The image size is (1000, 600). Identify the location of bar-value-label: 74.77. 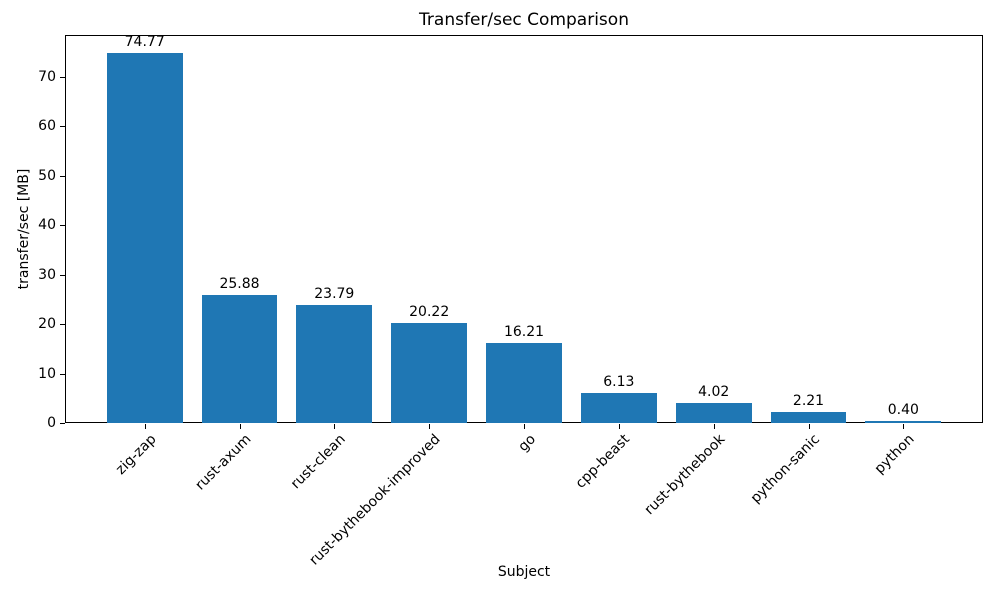
(144, 42).